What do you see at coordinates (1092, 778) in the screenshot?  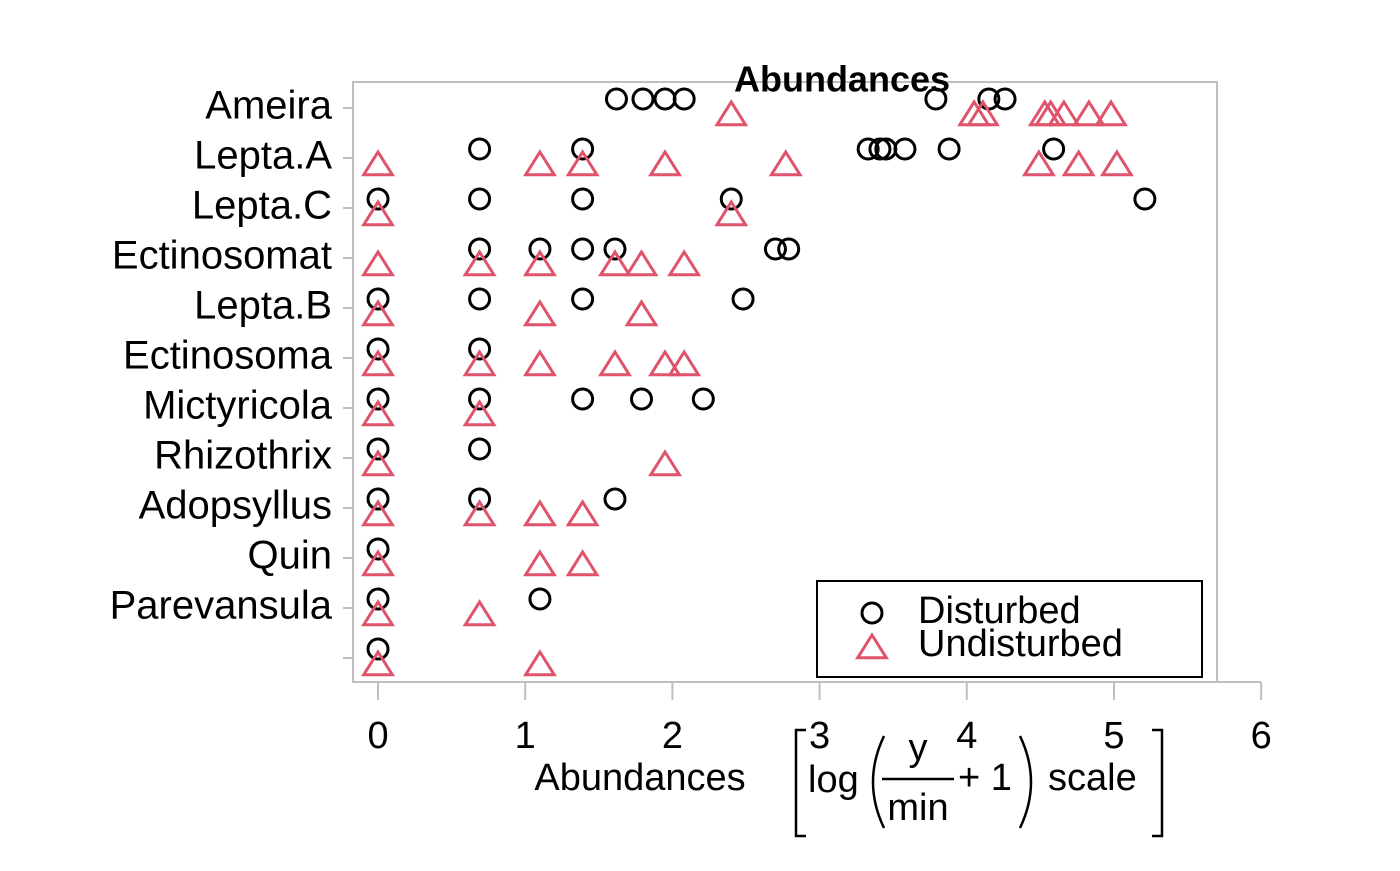 I see `x-label-unit: scale` at bounding box center [1092, 778].